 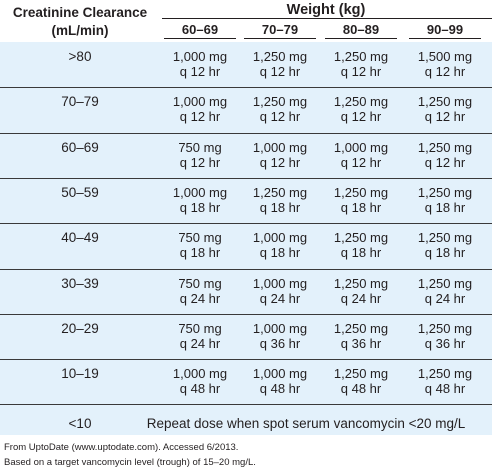 I want to click on dose-cell: 750 mg q 12 hr, so click(x=200, y=155).